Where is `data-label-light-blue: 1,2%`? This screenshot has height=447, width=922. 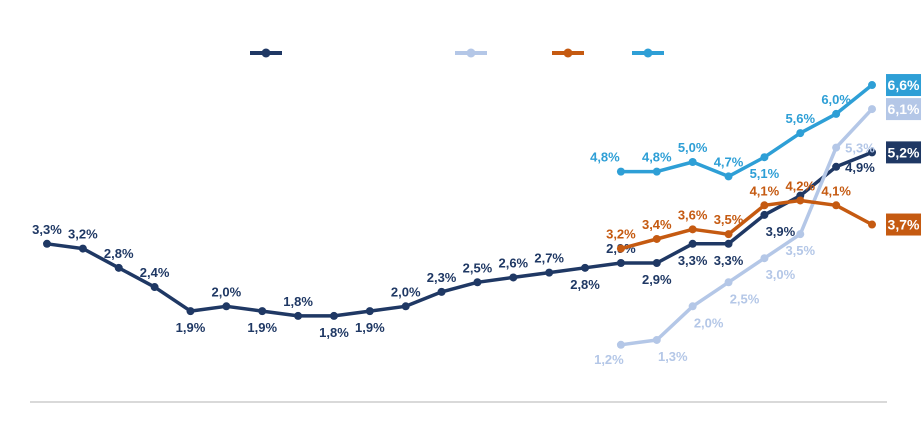 data-label-light-blue: 1,2% is located at coordinates (609, 359).